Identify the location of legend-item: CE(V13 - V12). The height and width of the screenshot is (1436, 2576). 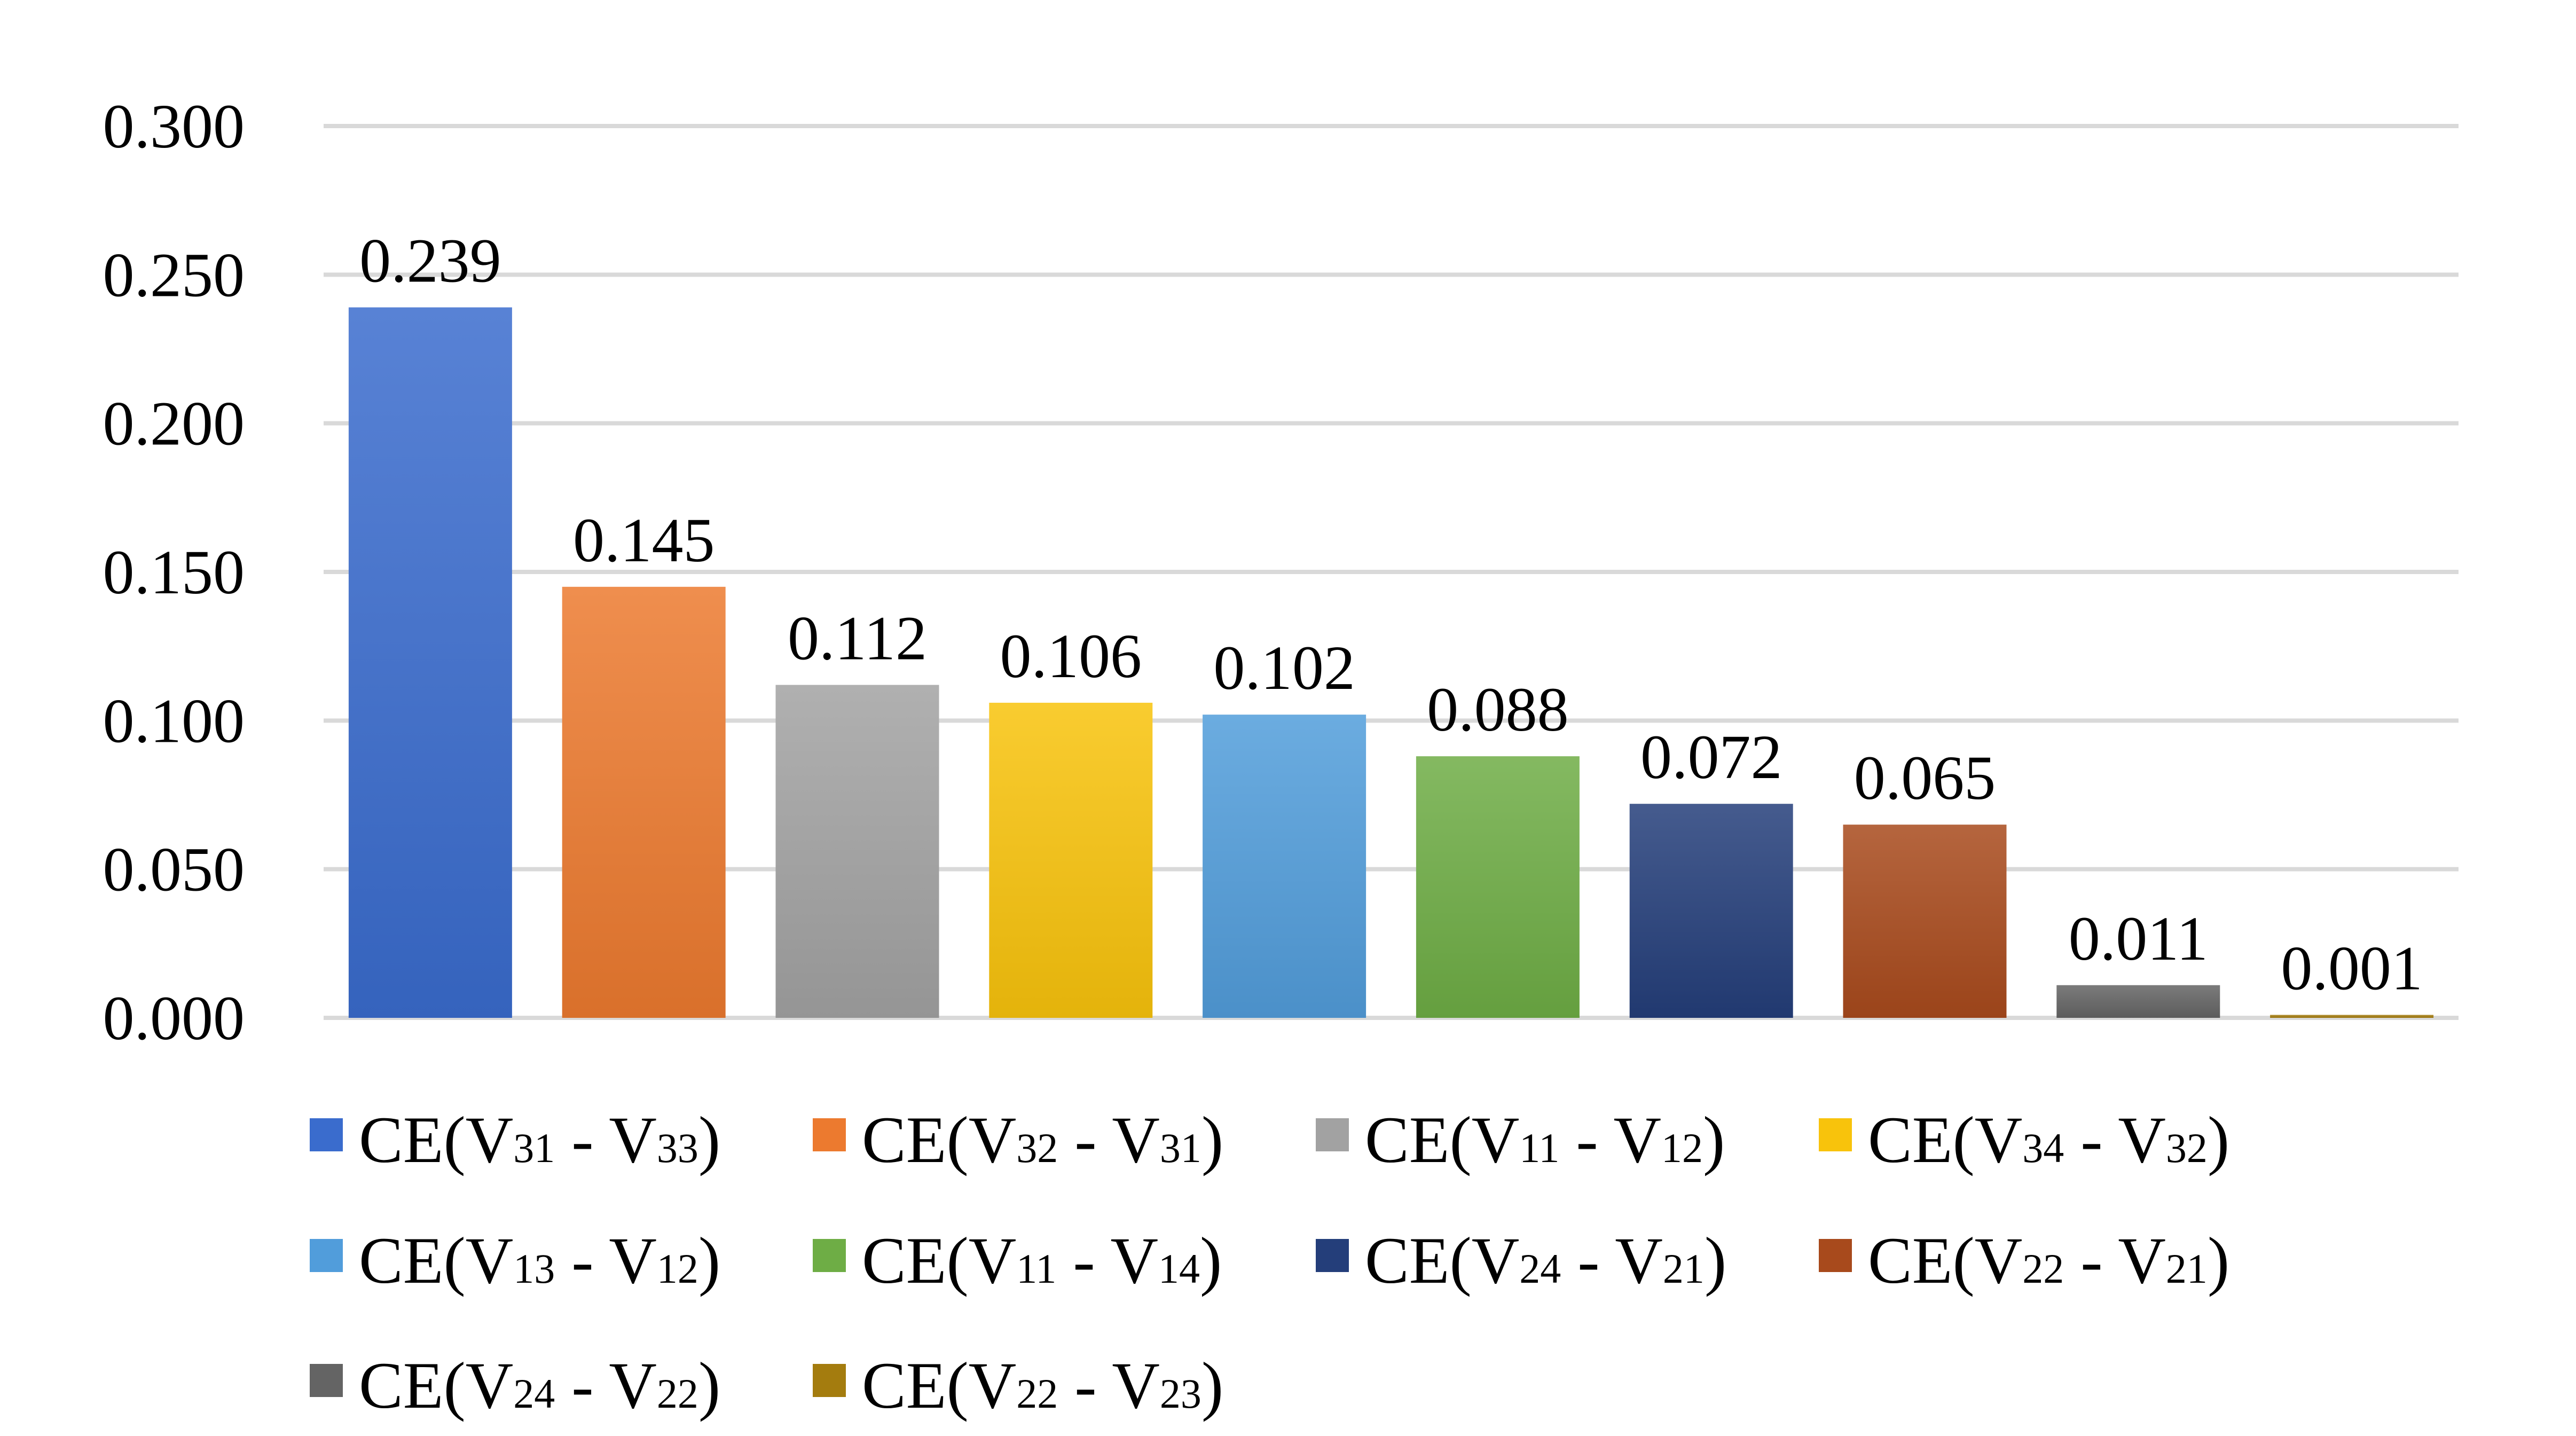
(515, 1260).